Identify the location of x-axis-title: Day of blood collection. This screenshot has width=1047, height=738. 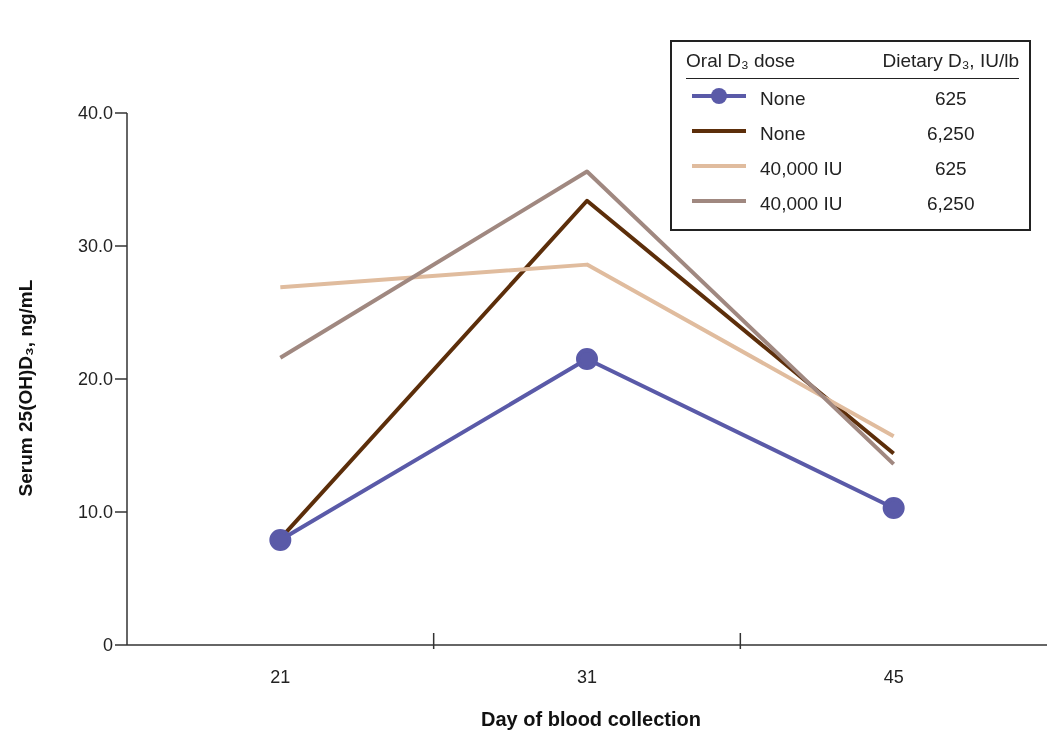
(591, 719).